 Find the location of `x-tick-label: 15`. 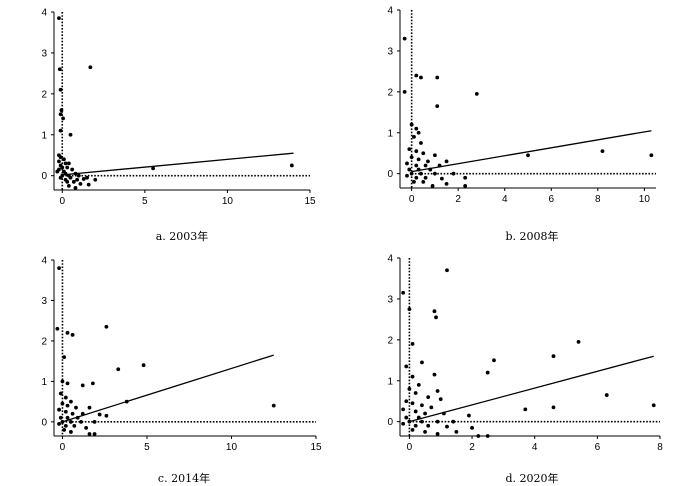

x-tick-label: 15 is located at coordinates (316, 447).